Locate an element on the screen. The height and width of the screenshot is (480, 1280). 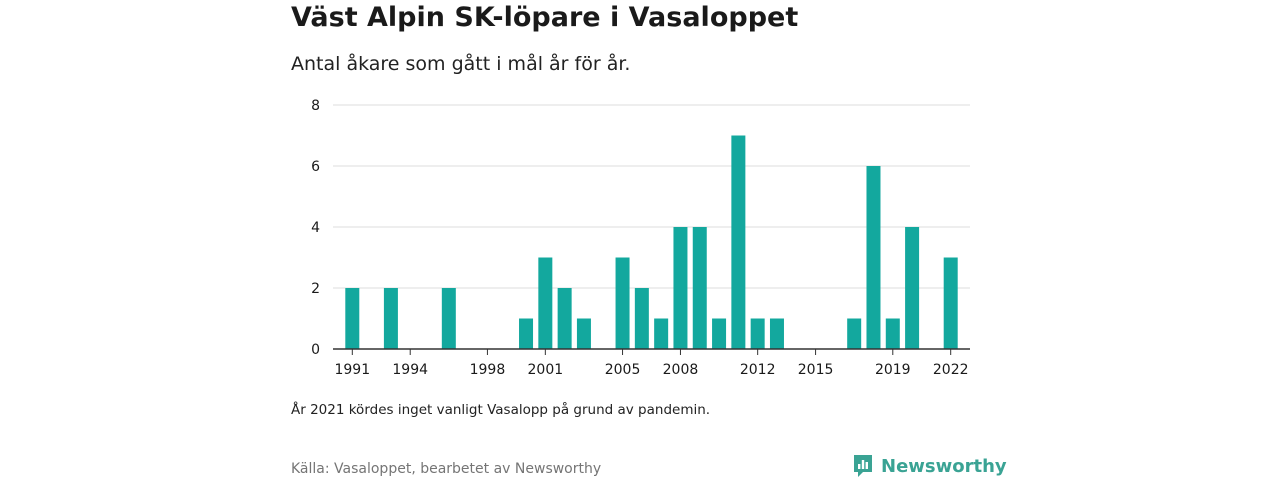
y-tick-label: 6 is located at coordinates (315, 167).